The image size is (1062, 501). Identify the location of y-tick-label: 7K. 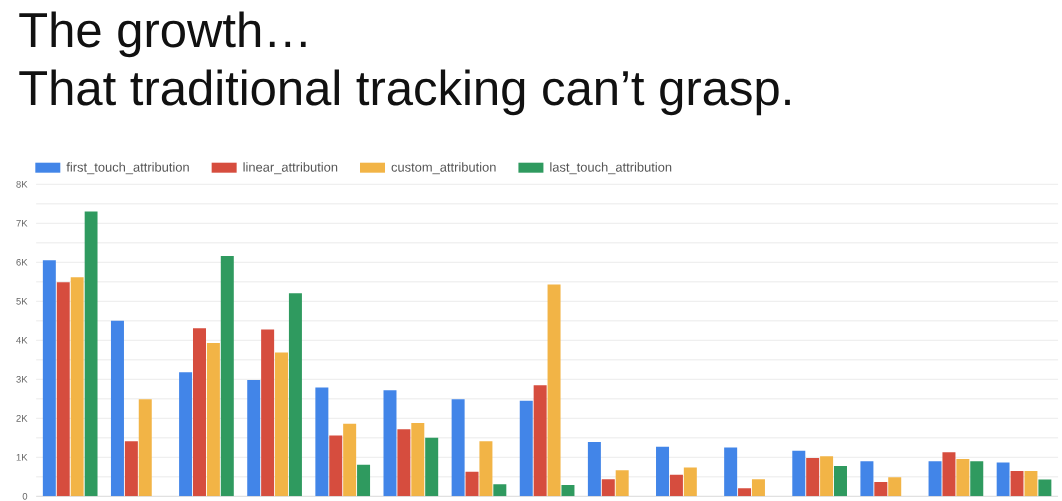
(22, 223).